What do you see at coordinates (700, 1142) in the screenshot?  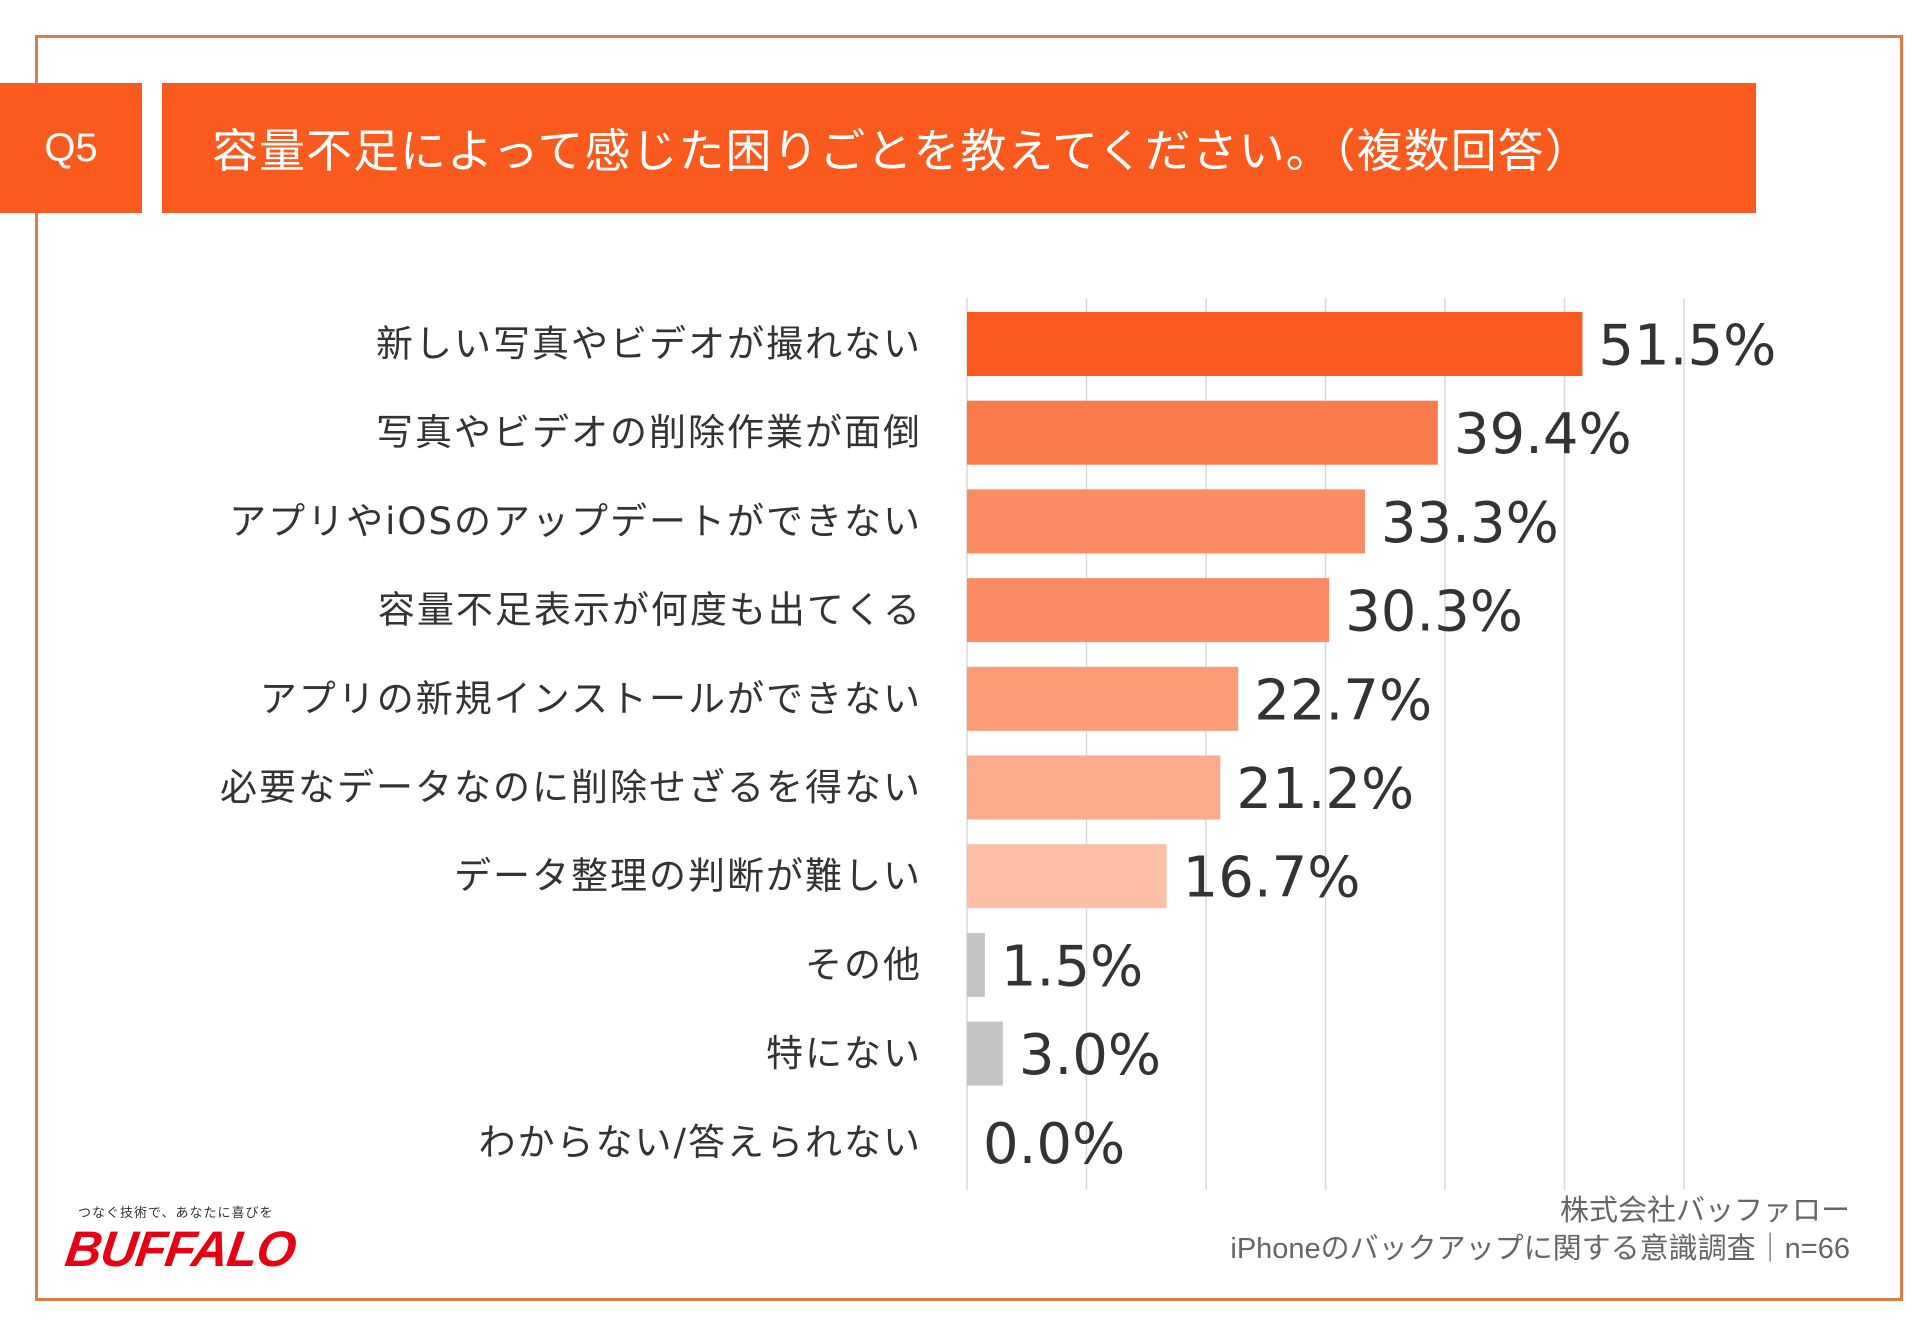 I see `category-label-9: わからない/答えられない` at bounding box center [700, 1142].